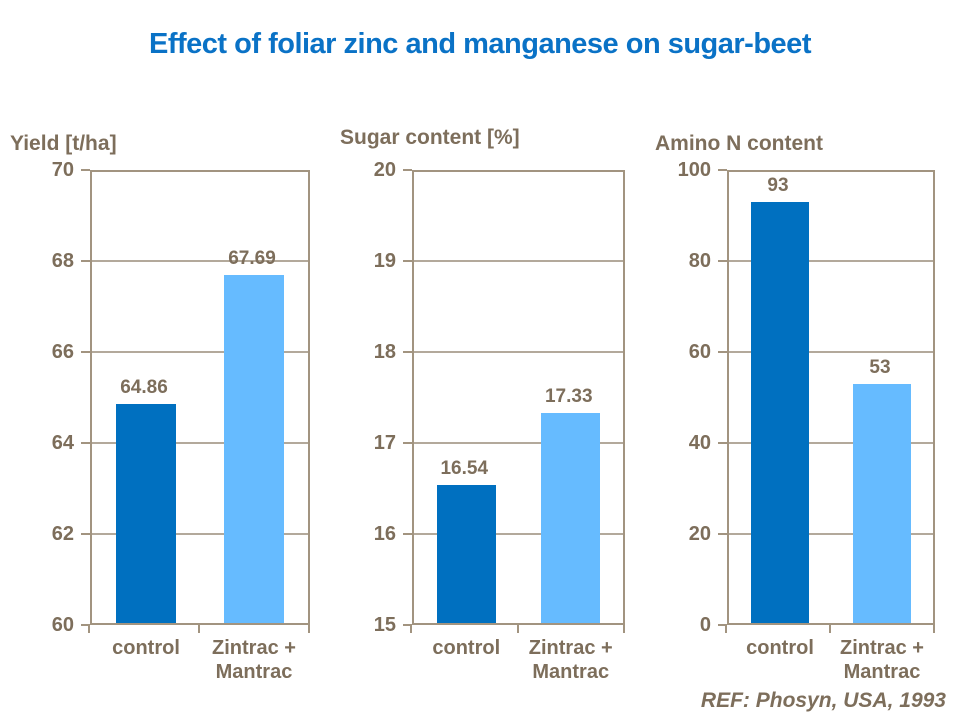 The height and width of the screenshot is (726, 960). I want to click on bar-value-label: 67.69, so click(252, 259).